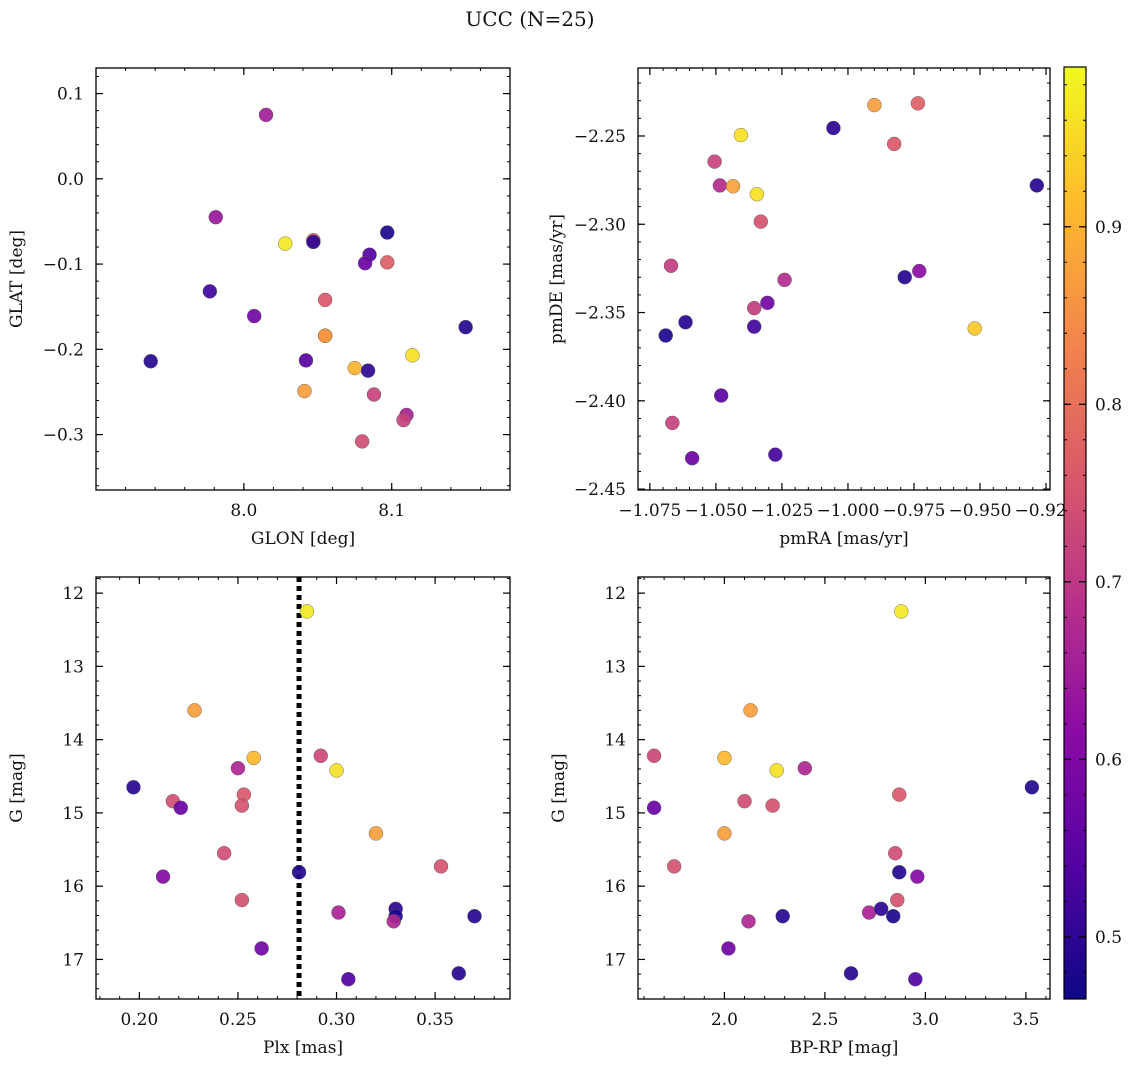  What do you see at coordinates (70, 95) in the screenshot?
I see `y-tick-label: 0.1` at bounding box center [70, 95].